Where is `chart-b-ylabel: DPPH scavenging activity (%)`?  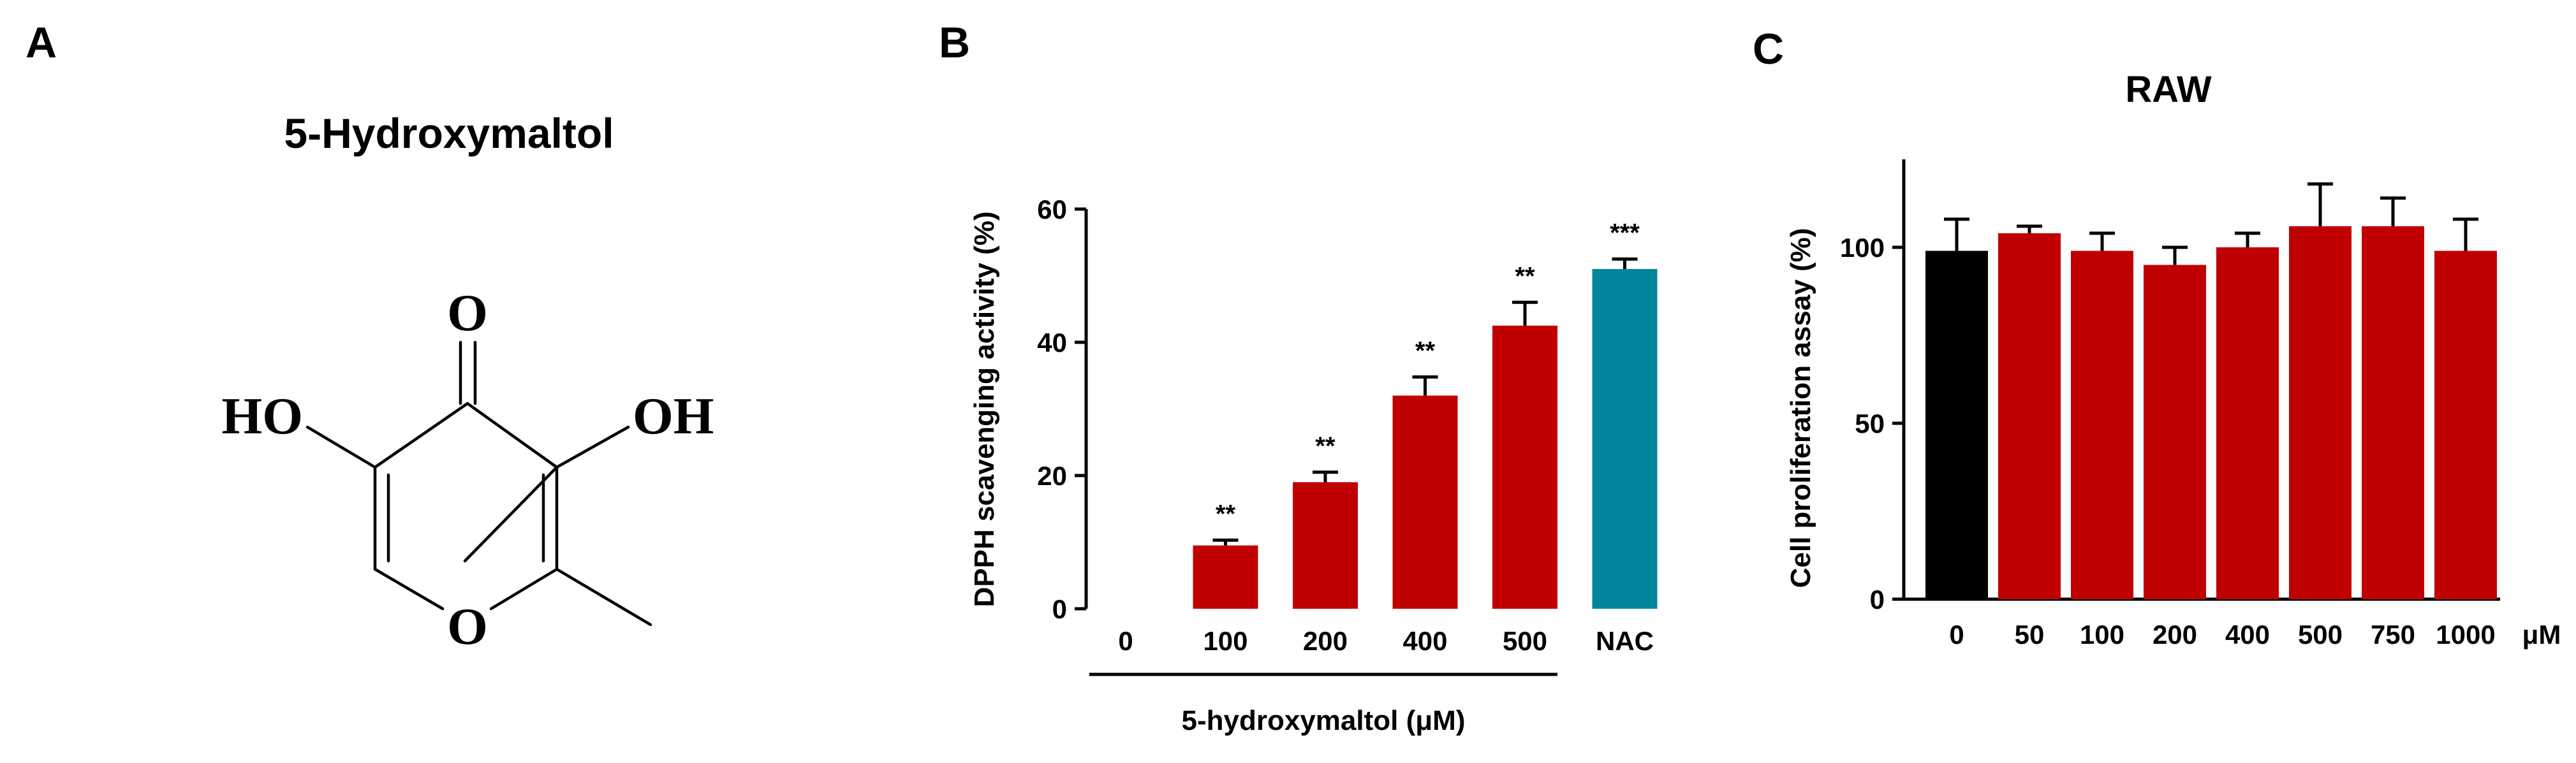 chart-b-ylabel: DPPH scavenging activity (%) is located at coordinates (984, 409).